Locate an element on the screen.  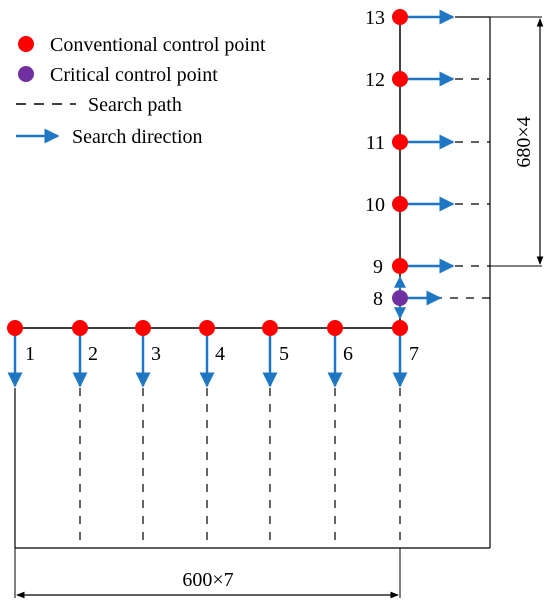
point-label-12: 12 is located at coordinates (375, 80).